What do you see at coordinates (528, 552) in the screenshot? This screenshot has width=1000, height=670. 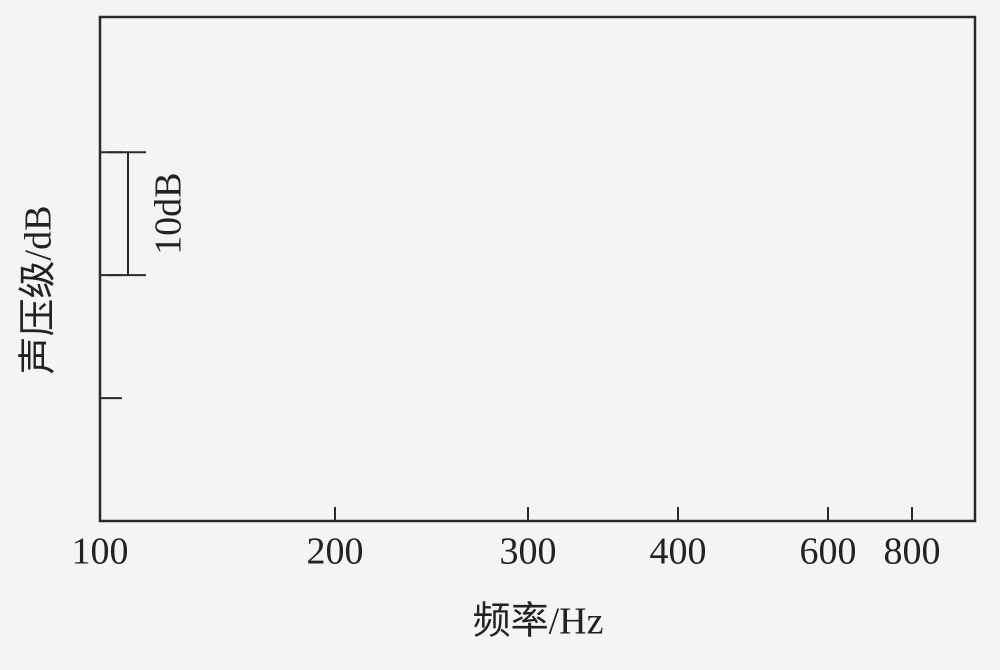 I see `x-tick-label: 300` at bounding box center [528, 552].